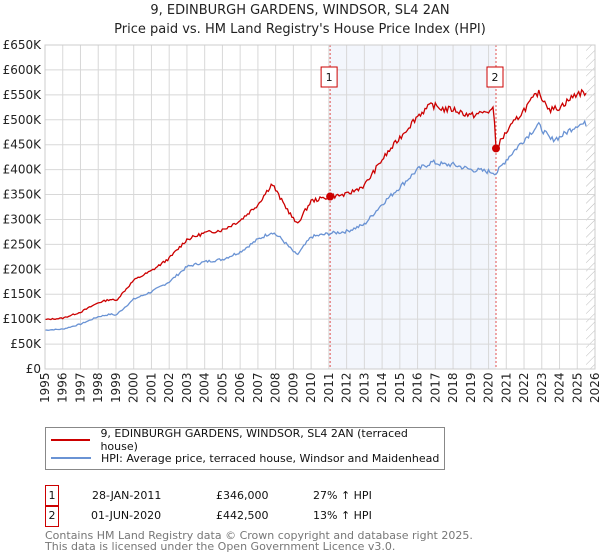 This screenshot has width=600, height=560. Describe the element at coordinates (151, 387) in the screenshot. I see `x-tick-label: 2001` at that location.